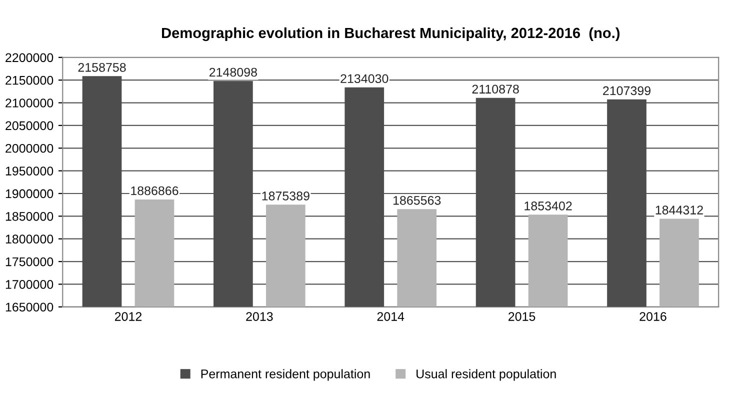 The width and height of the screenshot is (737, 396). What do you see at coordinates (30, 307) in the screenshot?
I see `y-tick-label: 1650000` at bounding box center [30, 307].